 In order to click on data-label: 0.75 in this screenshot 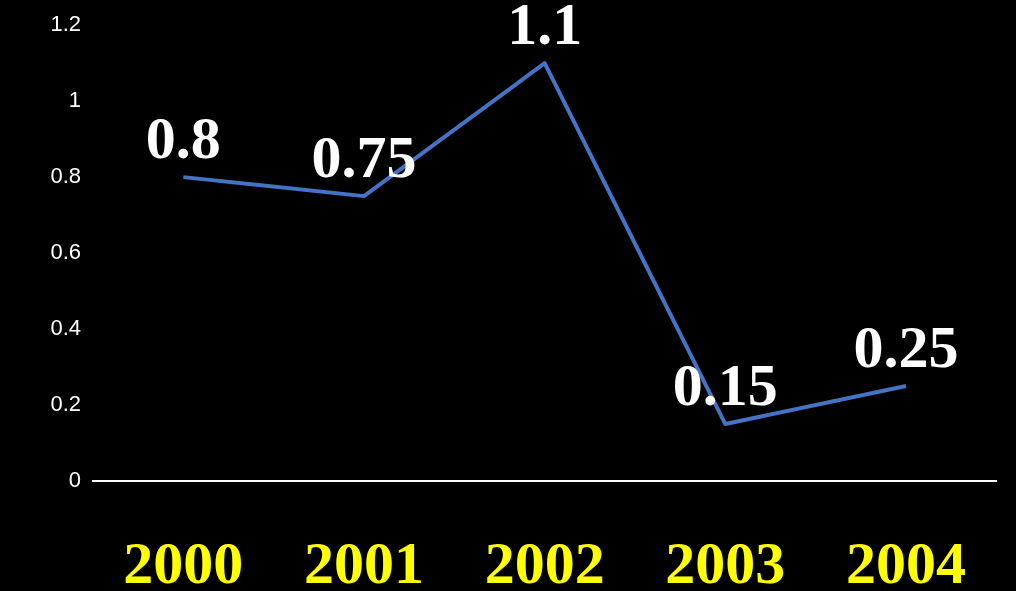, I will do `click(364, 156)`.